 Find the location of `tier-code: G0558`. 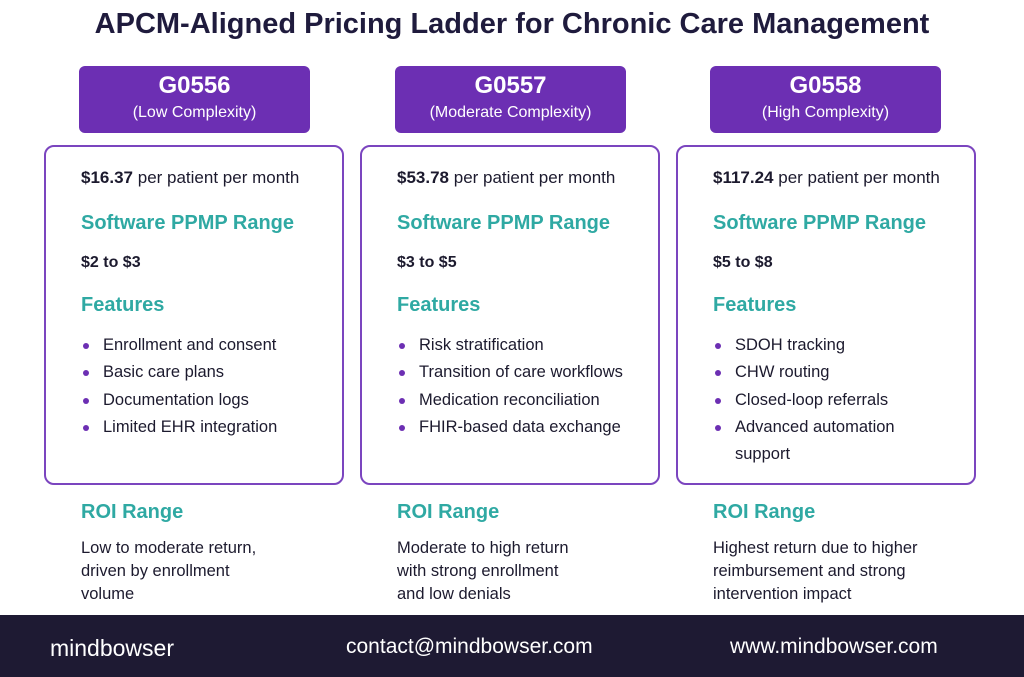

tier-code: G0558 is located at coordinates (825, 85).